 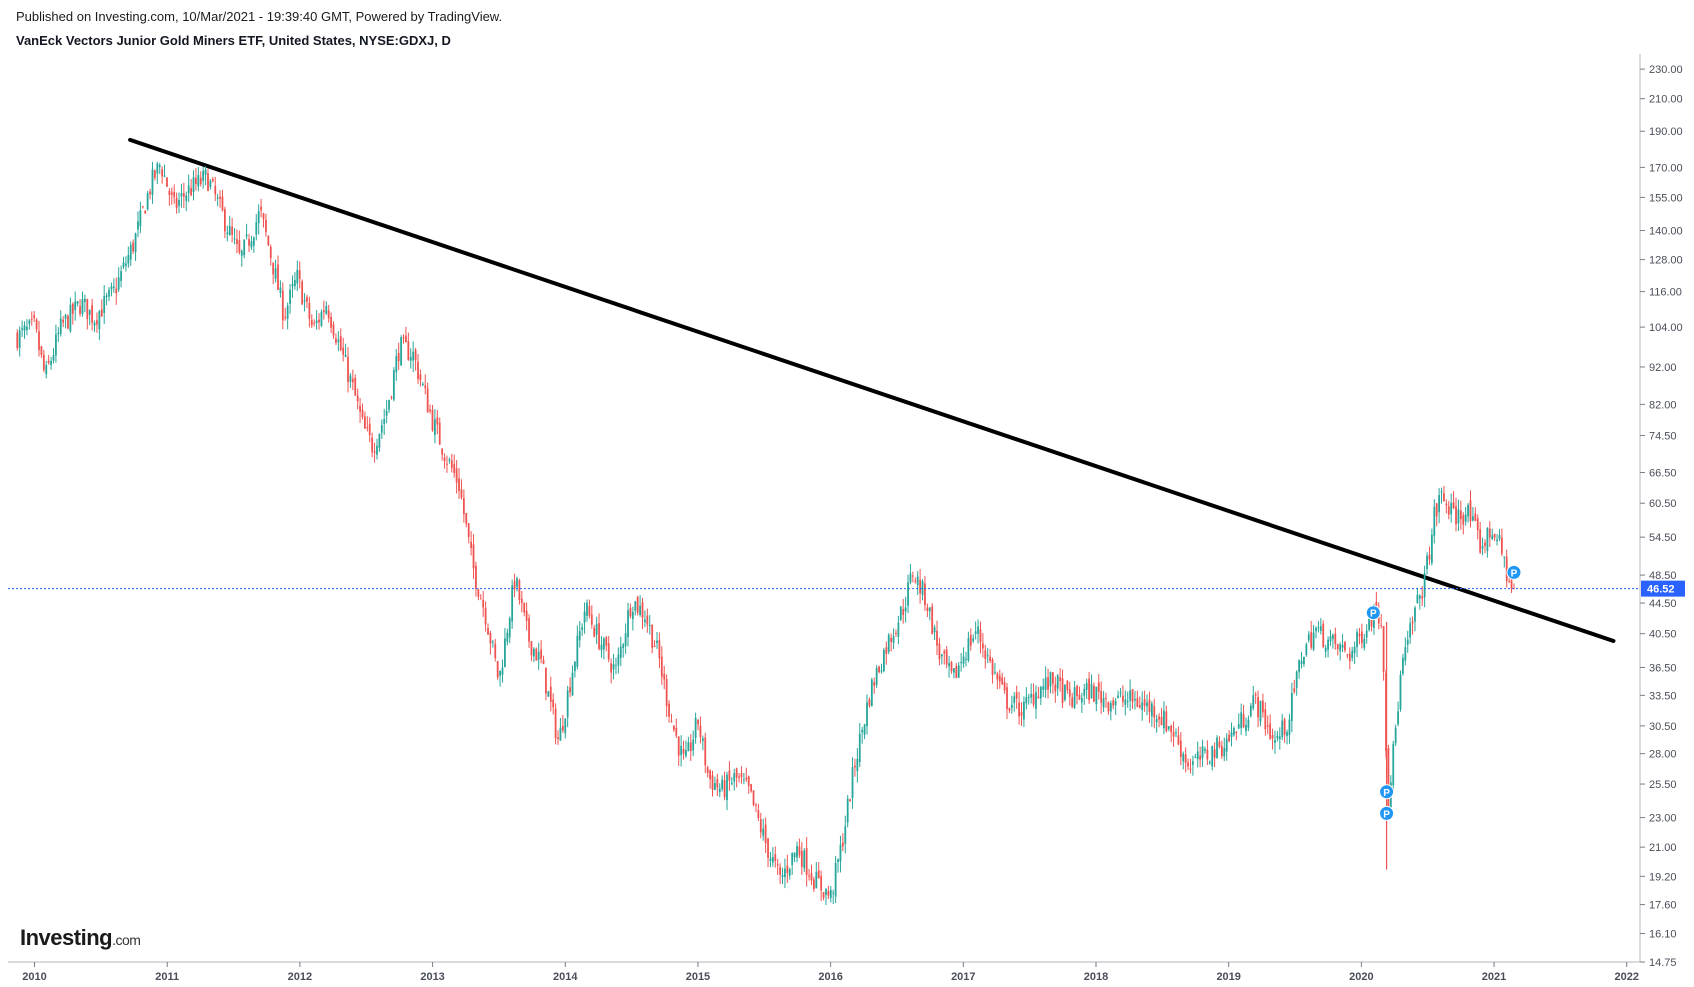 What do you see at coordinates (1661, 590) in the screenshot?
I see `last-price-label: 46.52` at bounding box center [1661, 590].